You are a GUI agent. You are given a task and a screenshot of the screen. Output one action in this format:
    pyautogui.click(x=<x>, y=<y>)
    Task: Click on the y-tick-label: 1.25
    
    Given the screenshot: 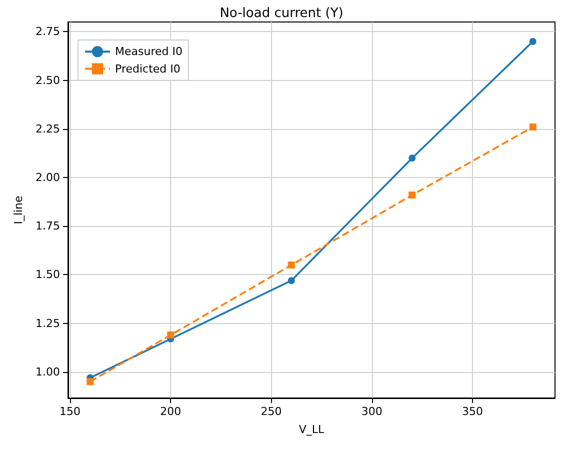 What is the action you would take?
    pyautogui.click(x=48, y=323)
    